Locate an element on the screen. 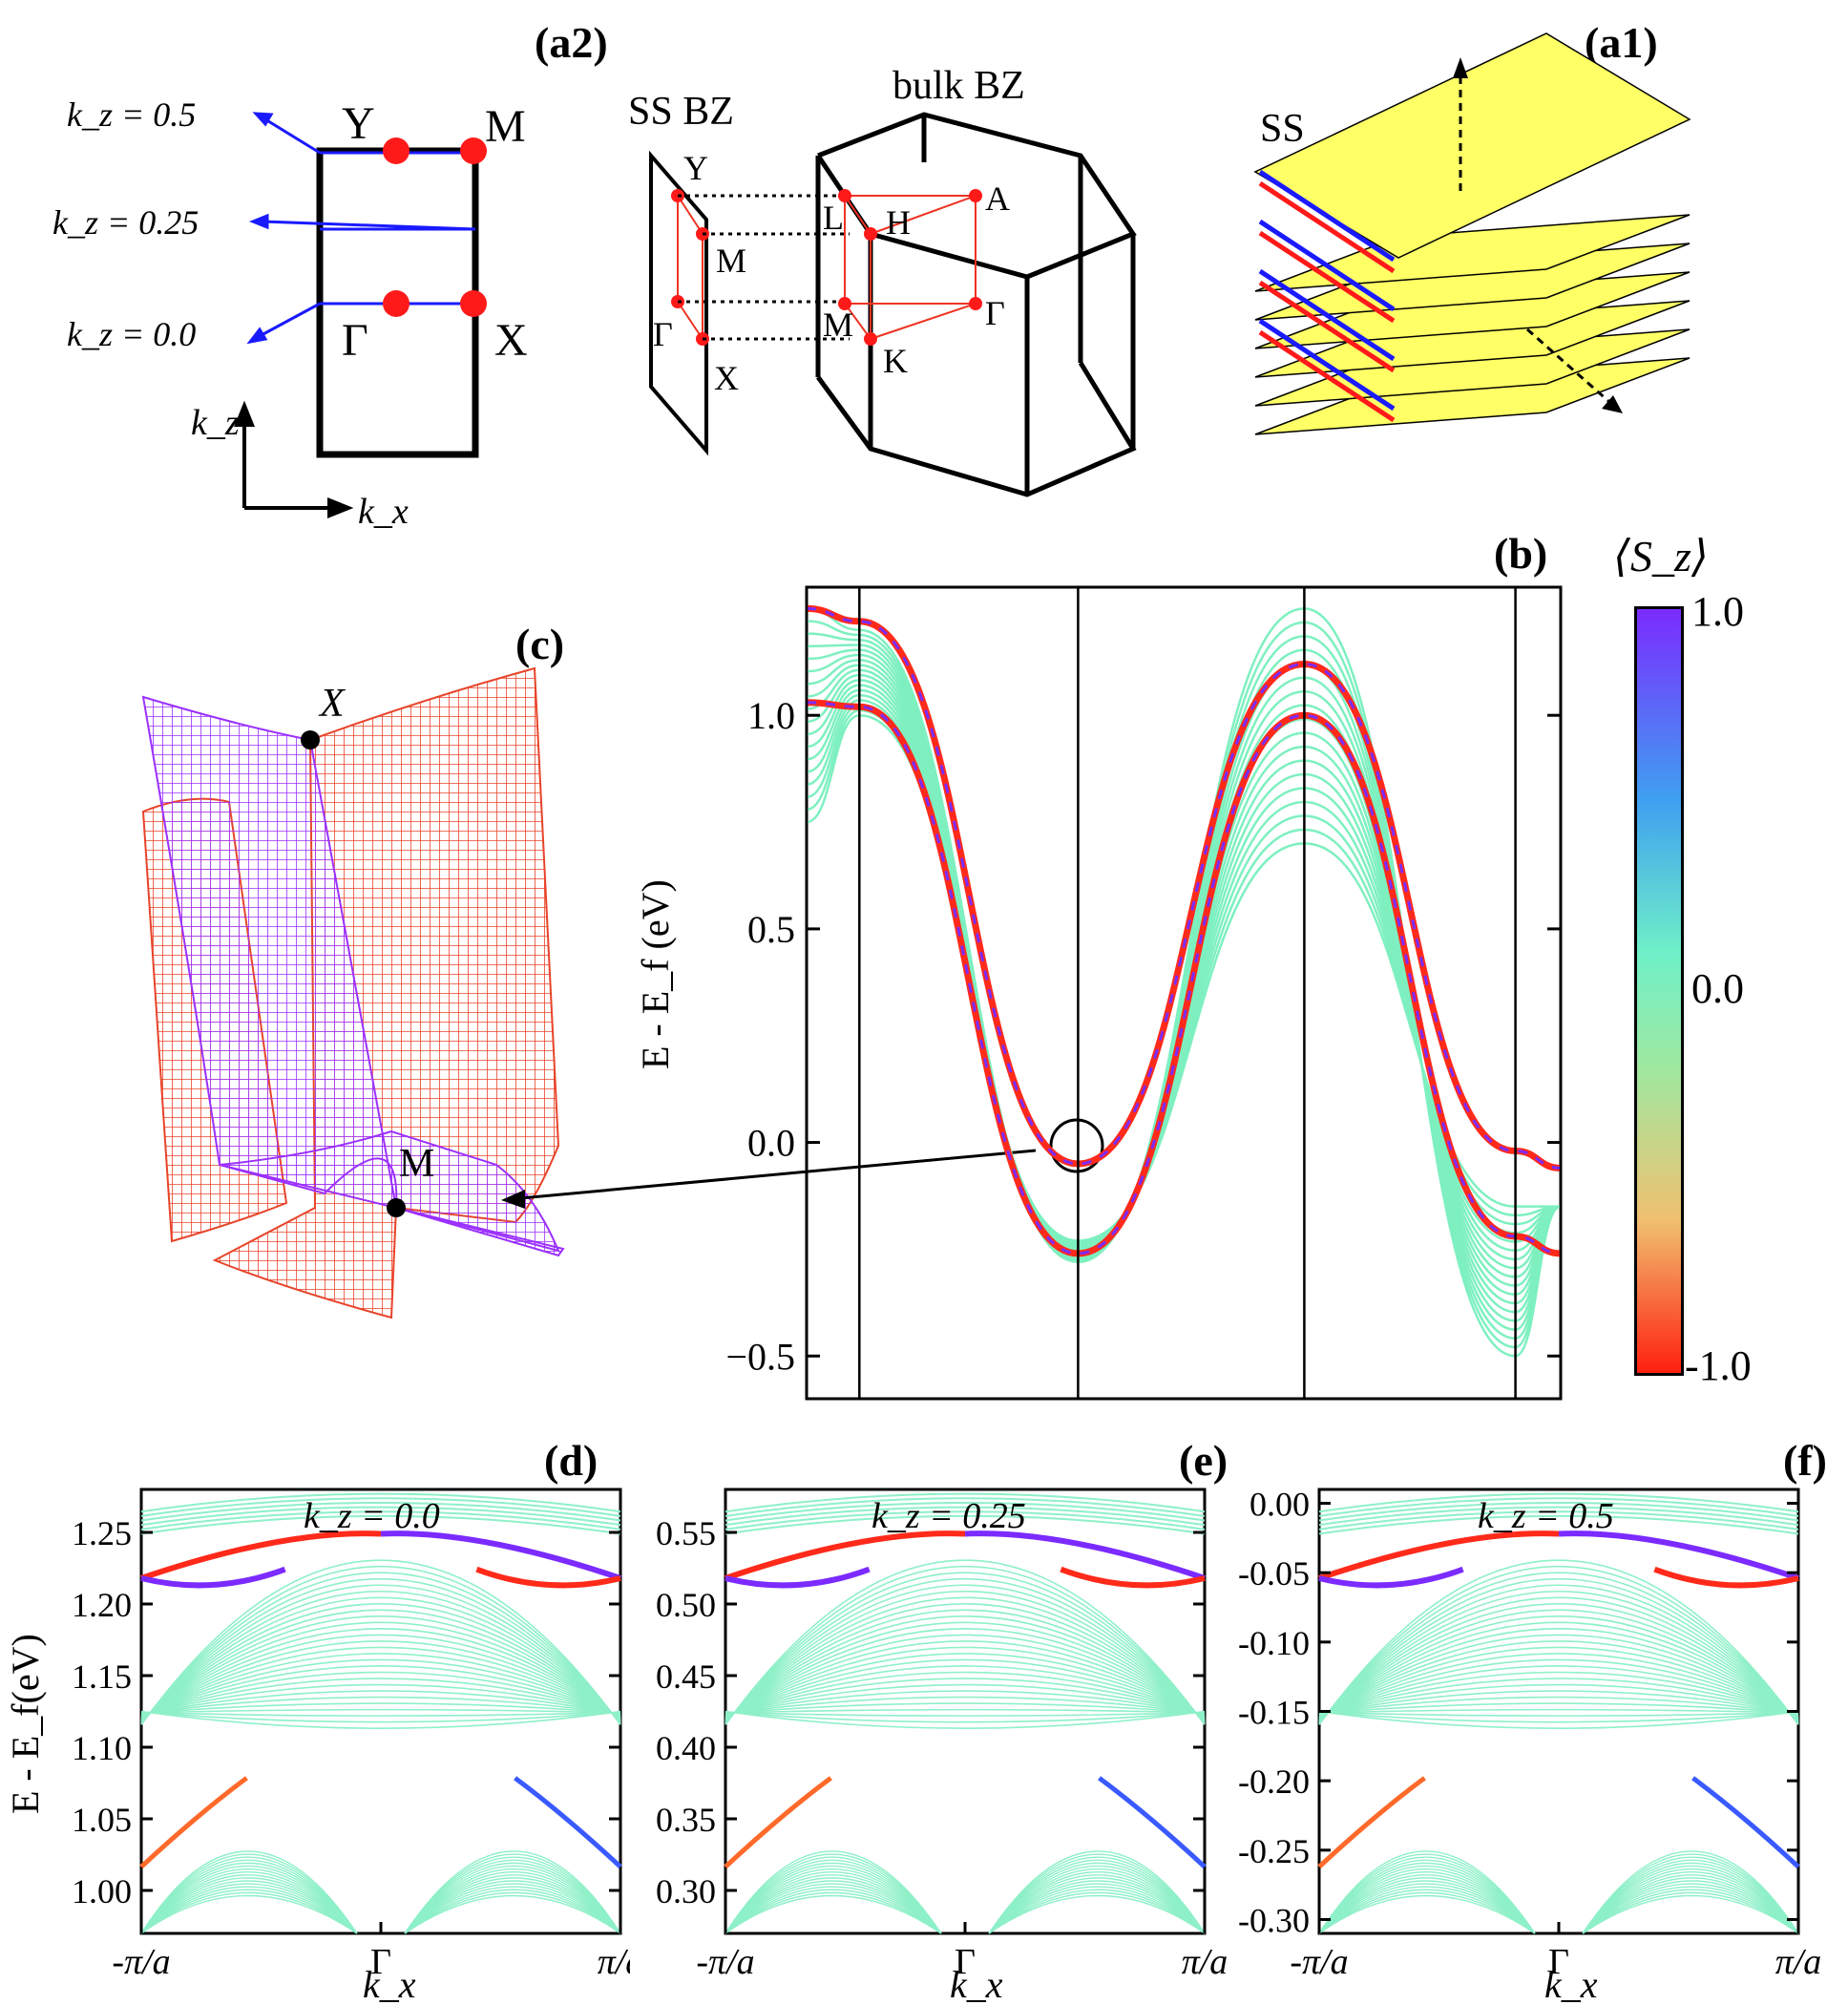  e-ytick-label: 0.55 is located at coordinates (686, 1533).